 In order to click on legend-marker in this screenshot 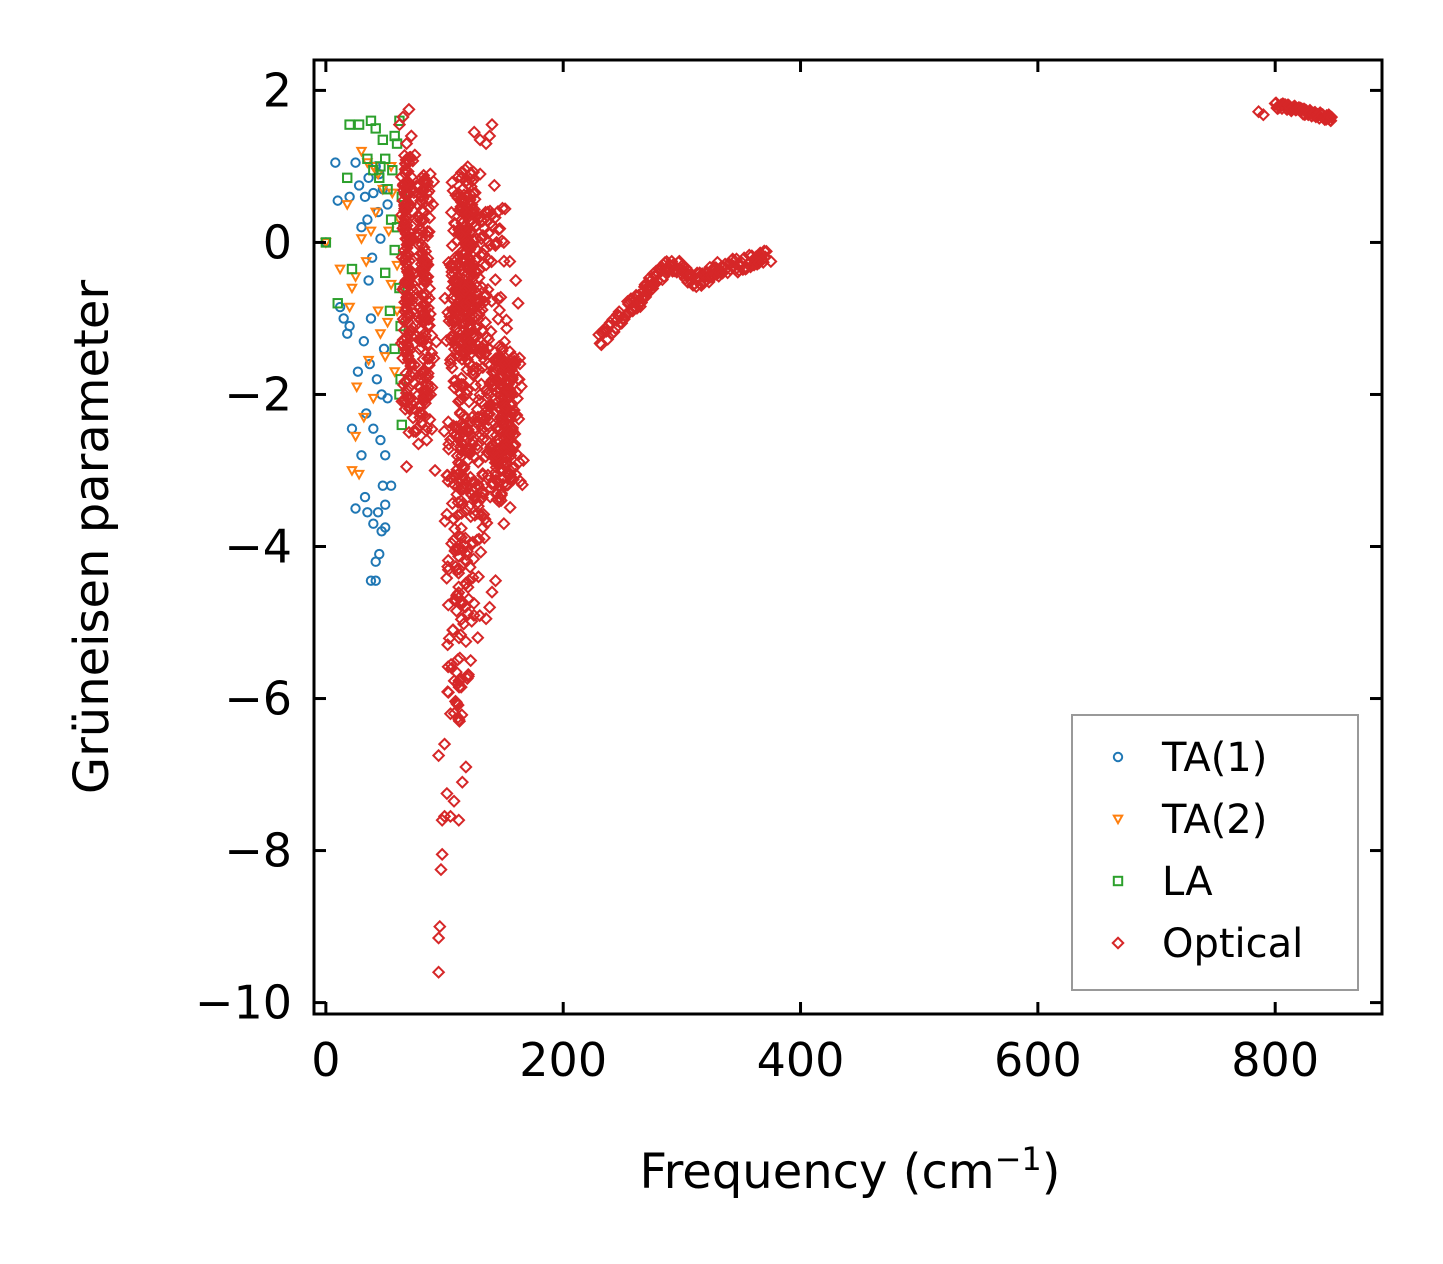, I will do `click(1118, 757)`.